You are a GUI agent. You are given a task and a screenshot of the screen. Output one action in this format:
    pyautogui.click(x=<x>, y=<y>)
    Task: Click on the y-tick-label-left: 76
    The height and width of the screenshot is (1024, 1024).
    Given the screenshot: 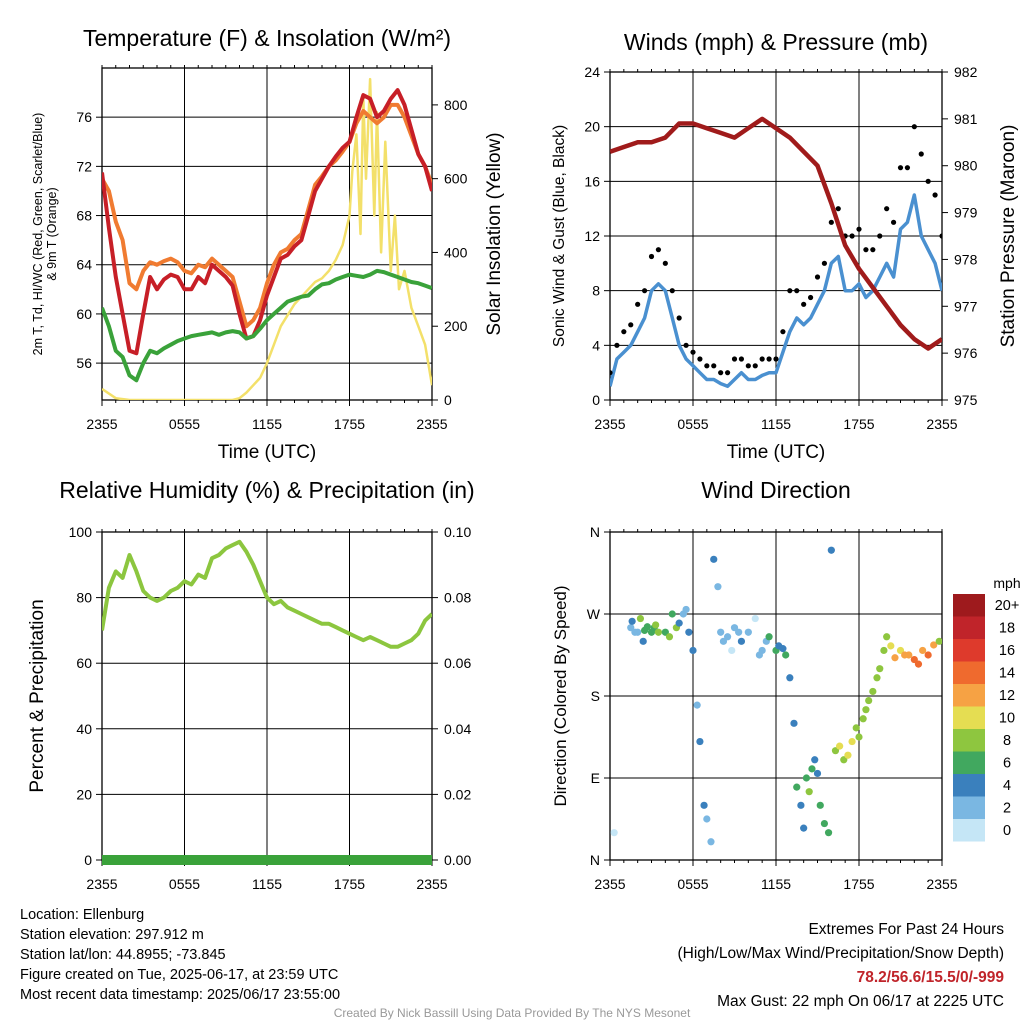 What is the action you would take?
    pyautogui.click(x=84, y=117)
    